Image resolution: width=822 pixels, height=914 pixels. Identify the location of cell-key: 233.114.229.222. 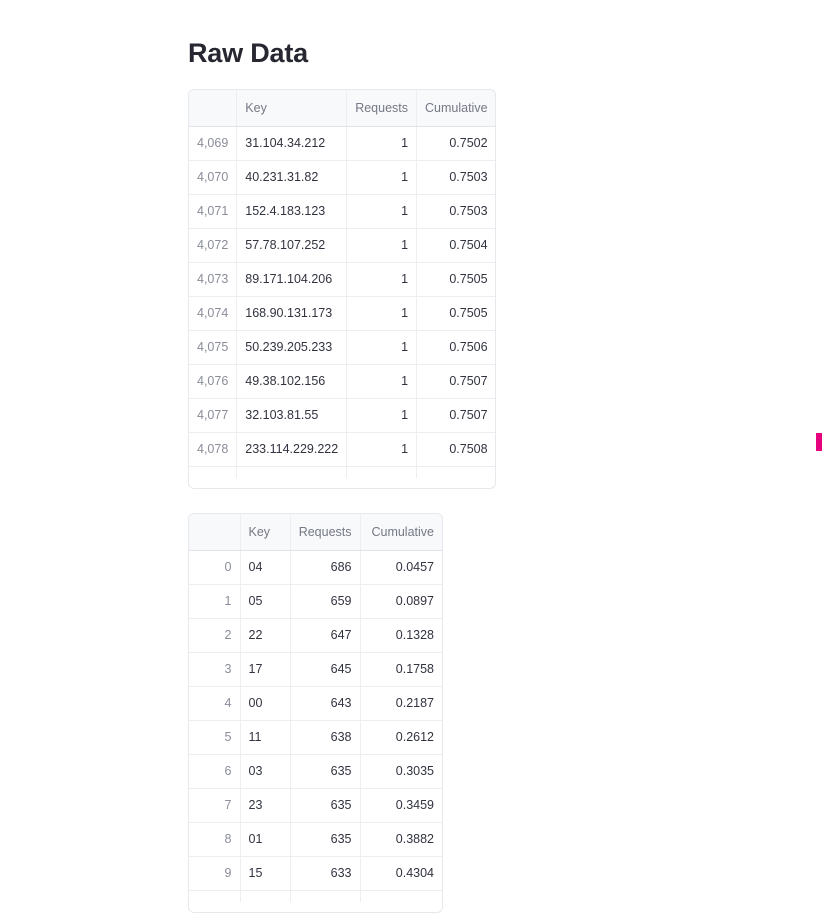
(292, 449).